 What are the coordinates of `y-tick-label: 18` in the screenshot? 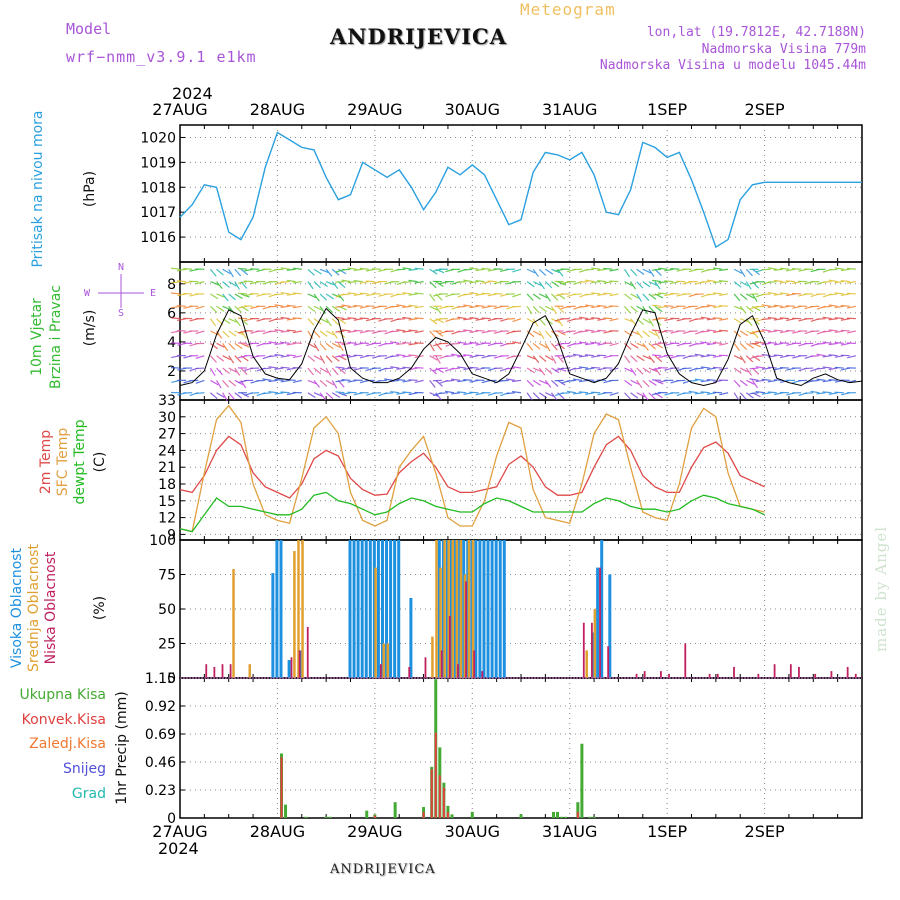 It's located at (167, 485).